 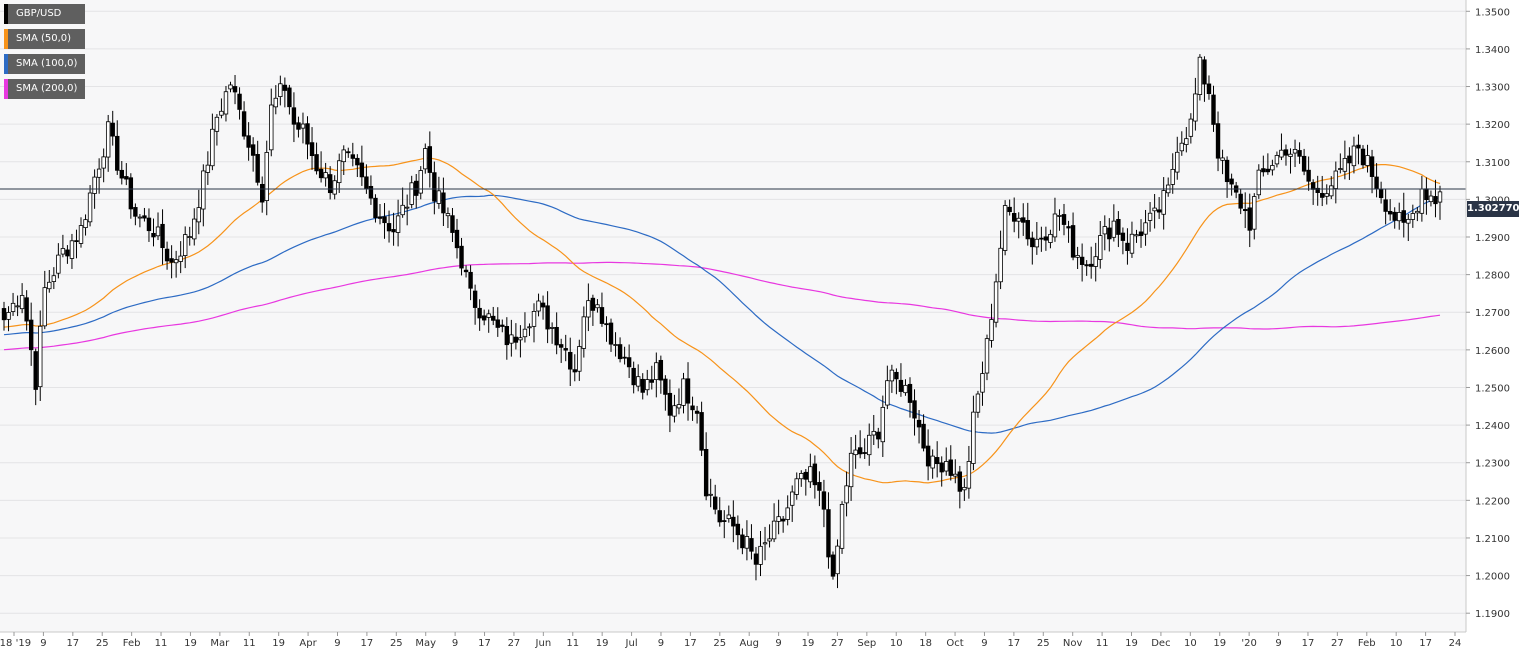 What do you see at coordinates (6, 39) in the screenshot?
I see `legend-swatch` at bounding box center [6, 39].